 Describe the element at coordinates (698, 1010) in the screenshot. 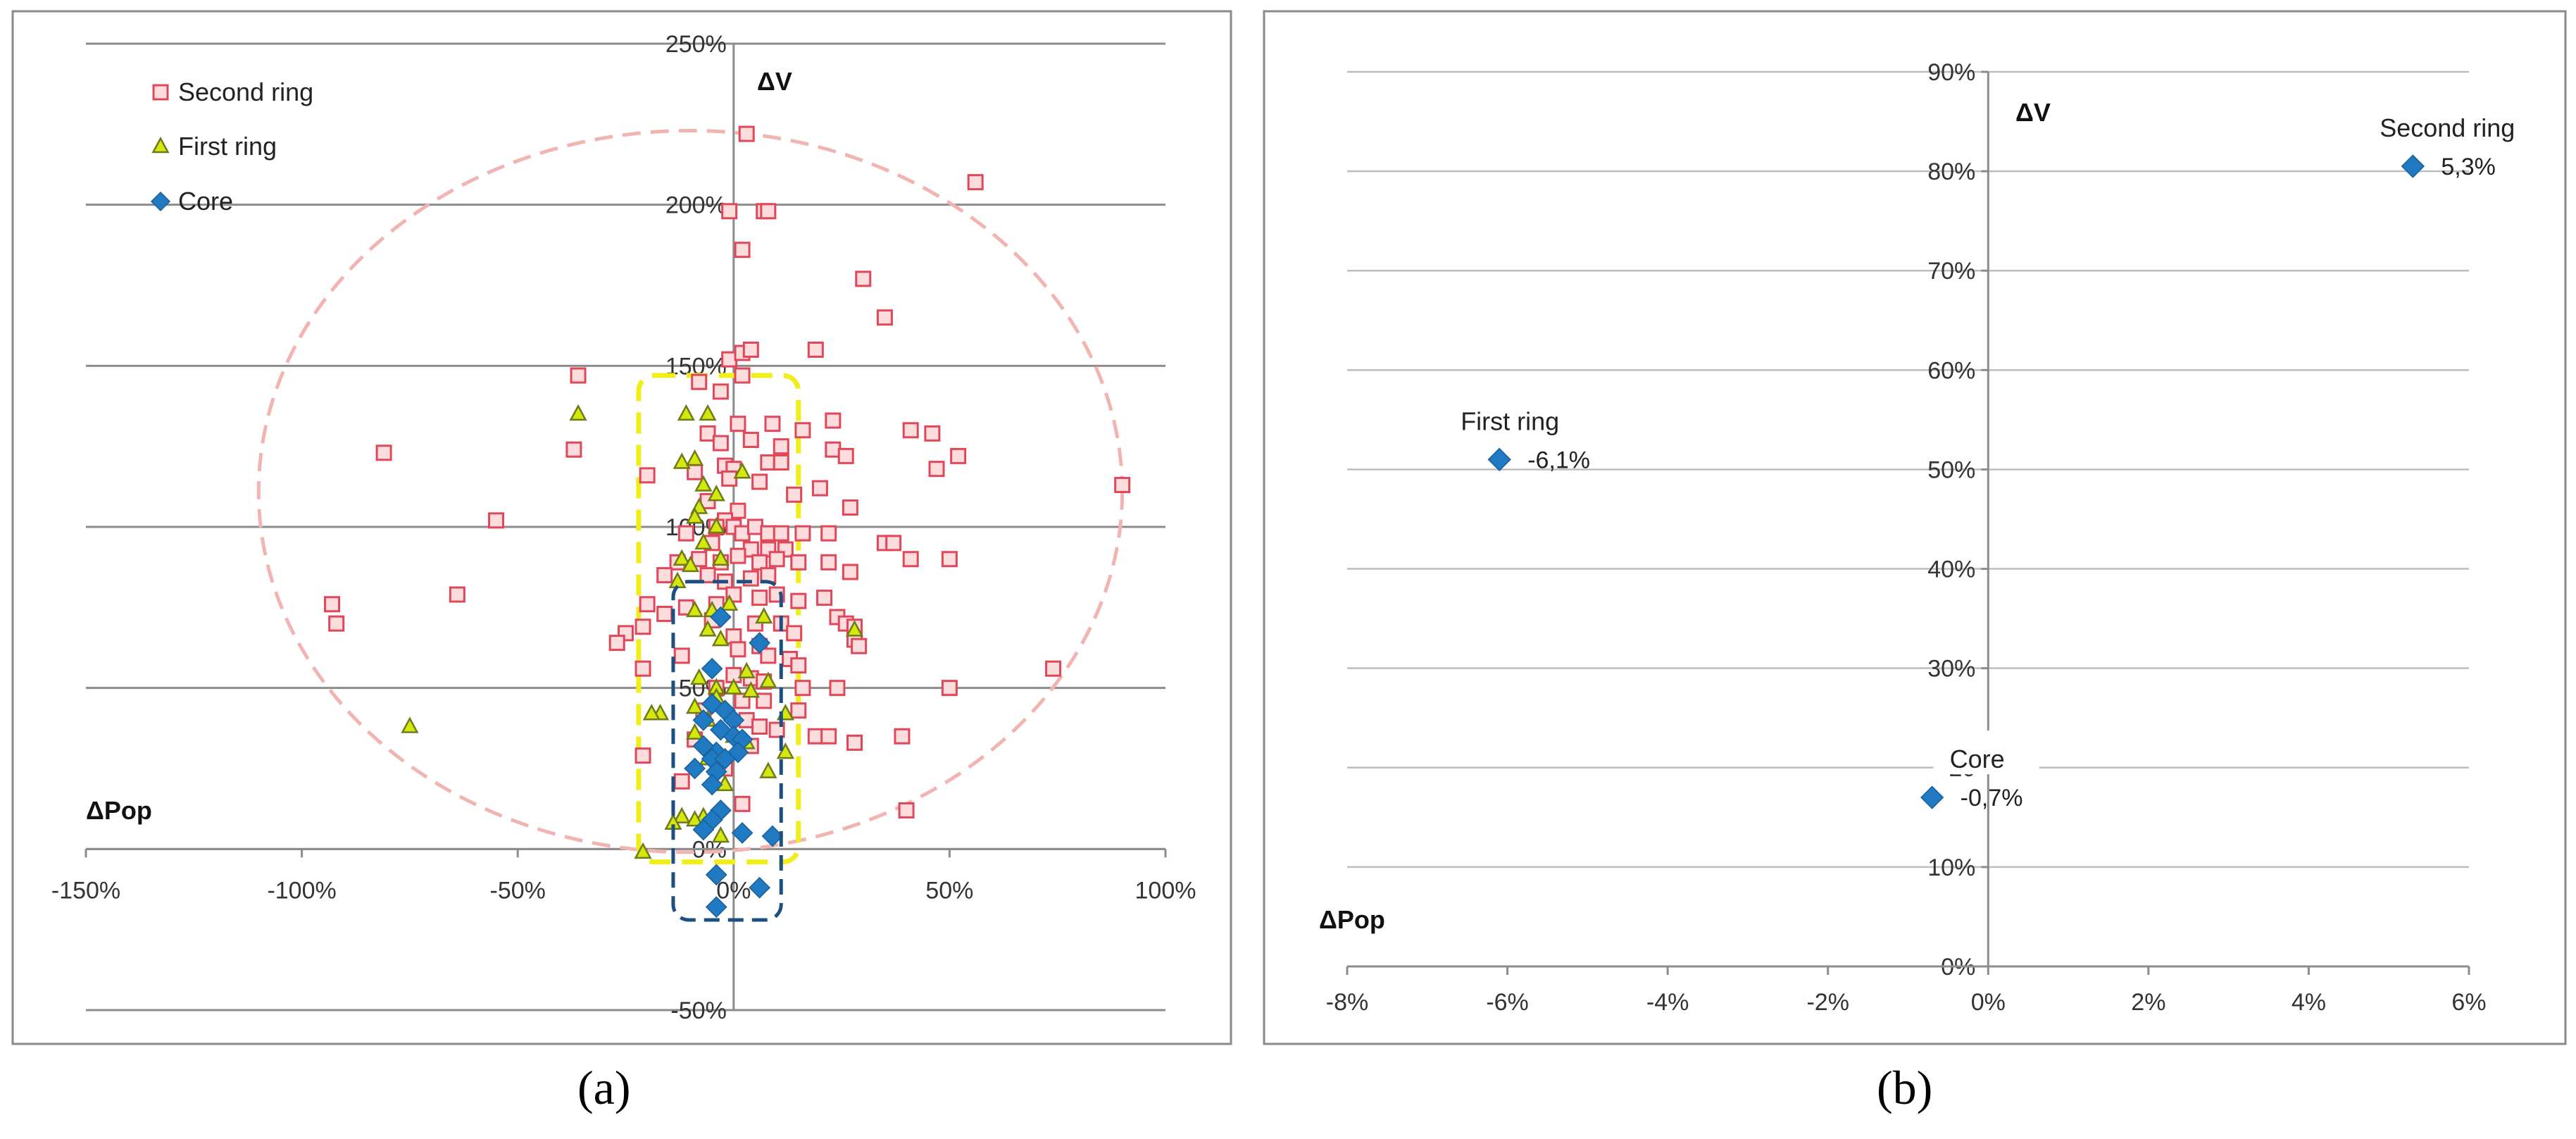

I see `y-tick-label-a: -50%` at that location.